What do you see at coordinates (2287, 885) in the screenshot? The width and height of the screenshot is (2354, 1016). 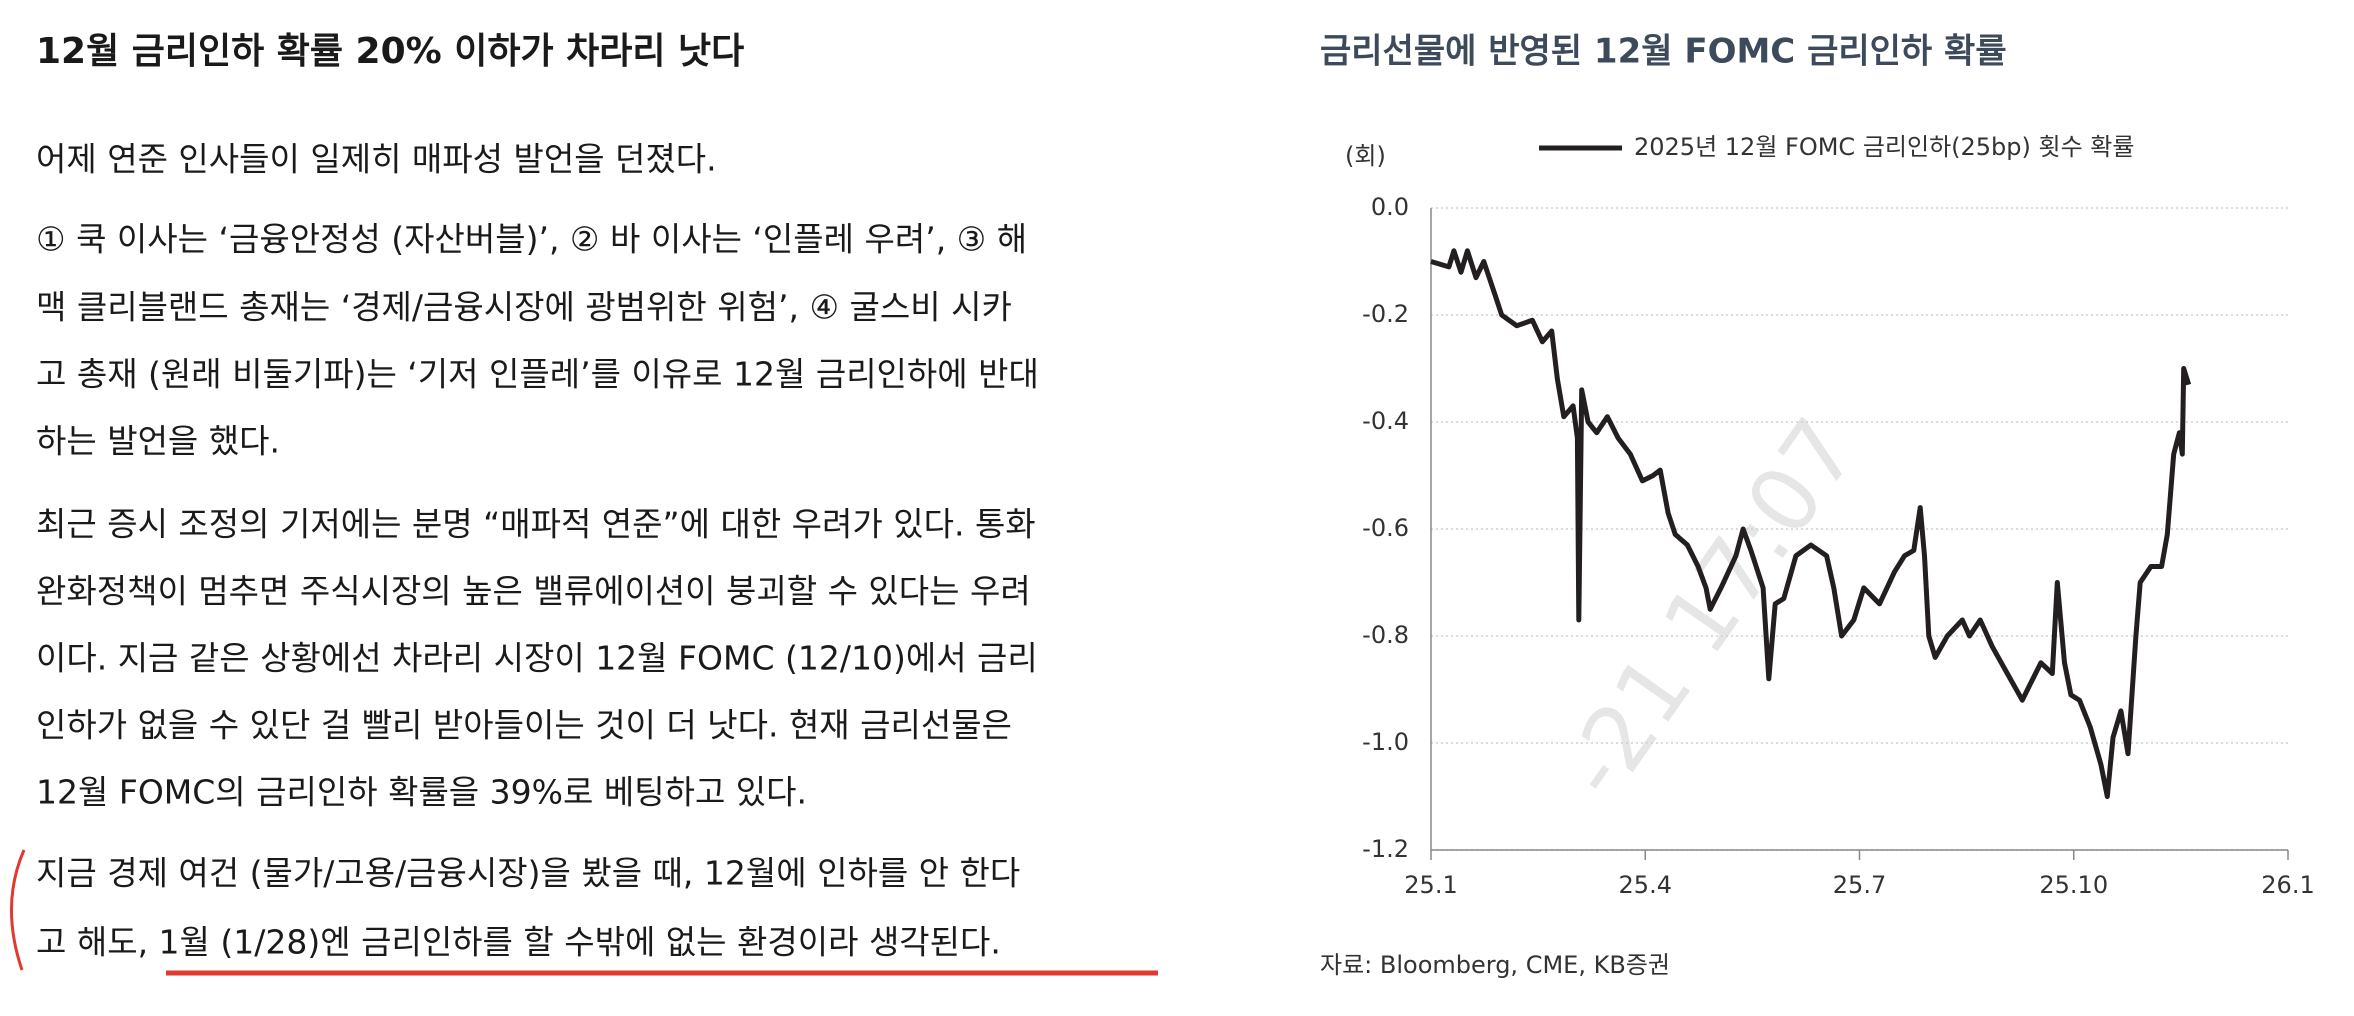 I see `x-tick-label: 26.1` at bounding box center [2287, 885].